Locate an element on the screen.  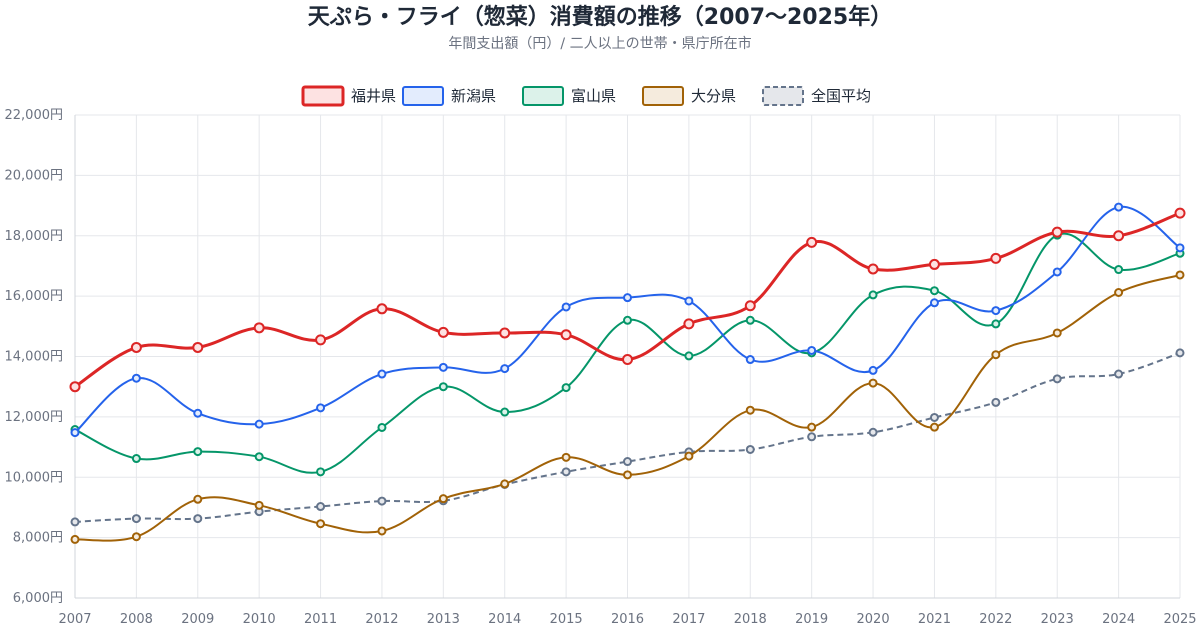
legend: 福井県 新潟県 富山県 大分県 全国平均 is located at coordinates (586, 96).